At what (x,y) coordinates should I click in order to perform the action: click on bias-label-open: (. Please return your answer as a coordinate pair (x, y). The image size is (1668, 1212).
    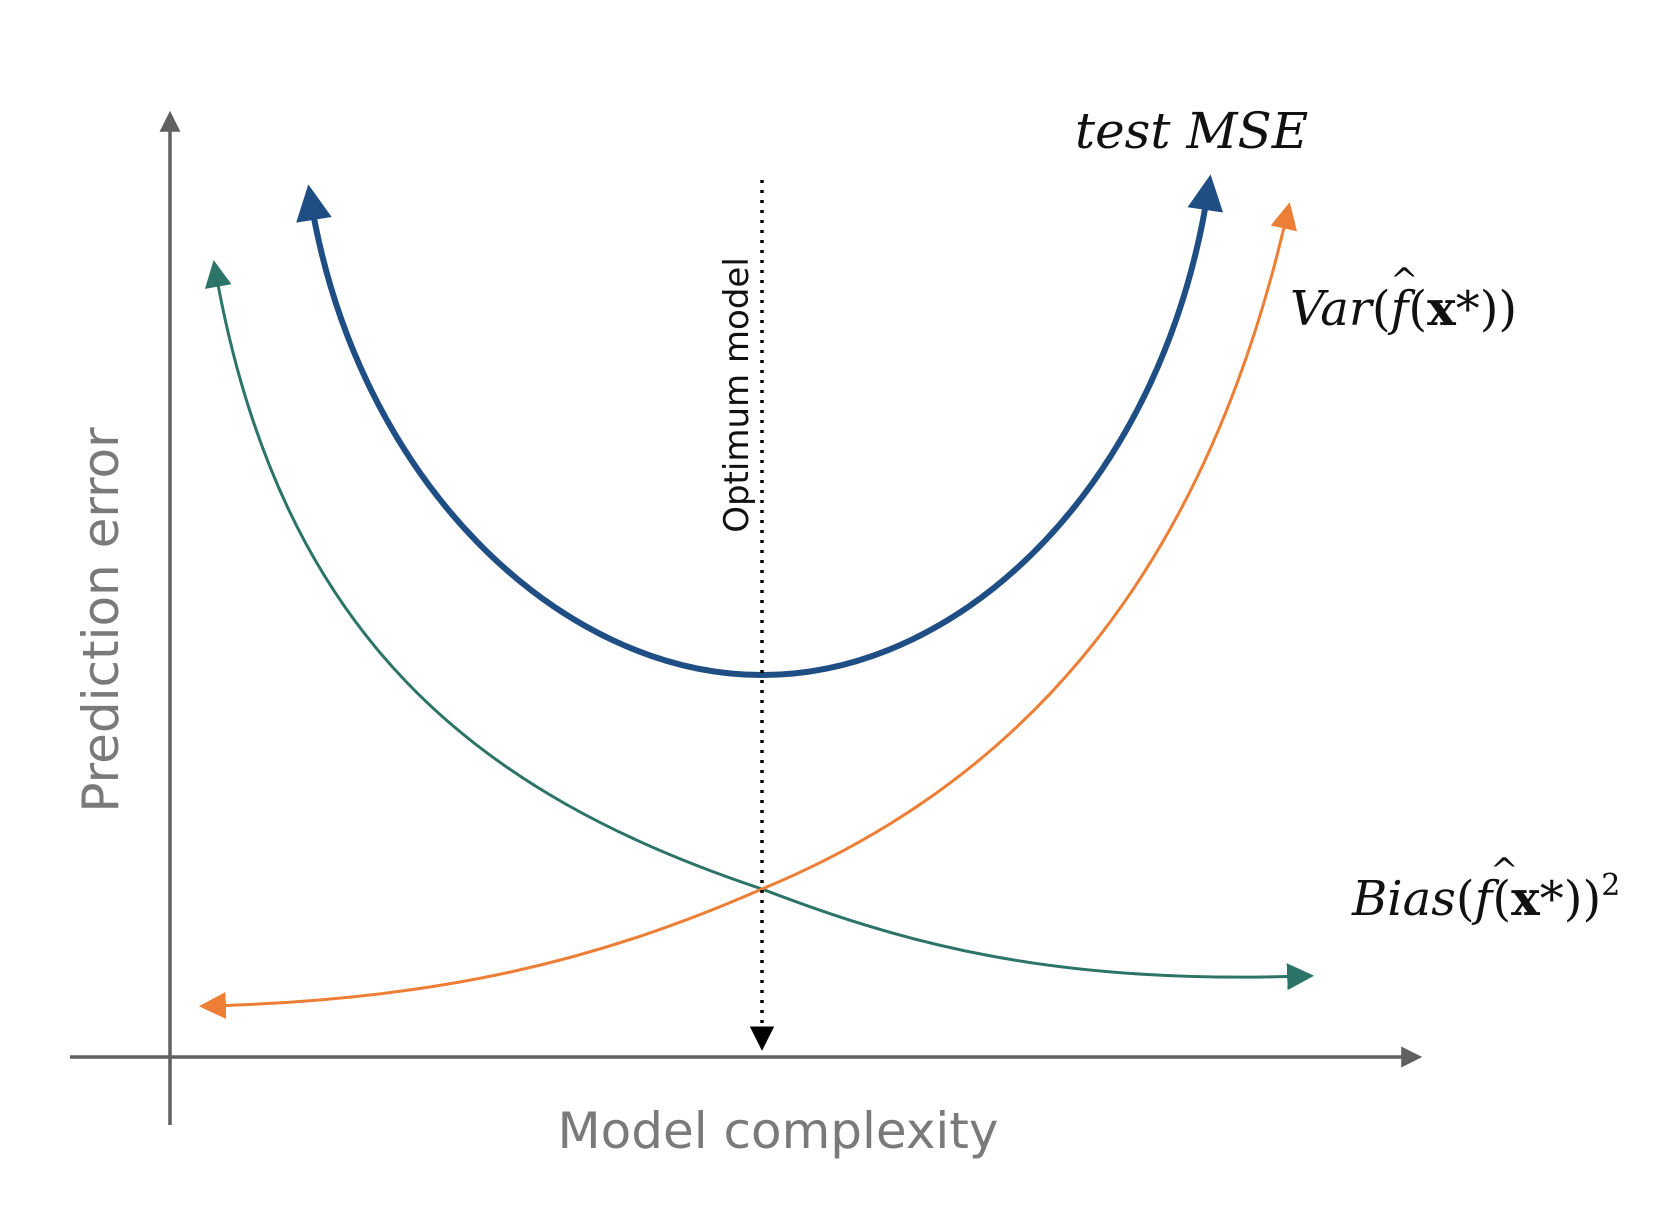
    Looking at the image, I should click on (1465, 899).